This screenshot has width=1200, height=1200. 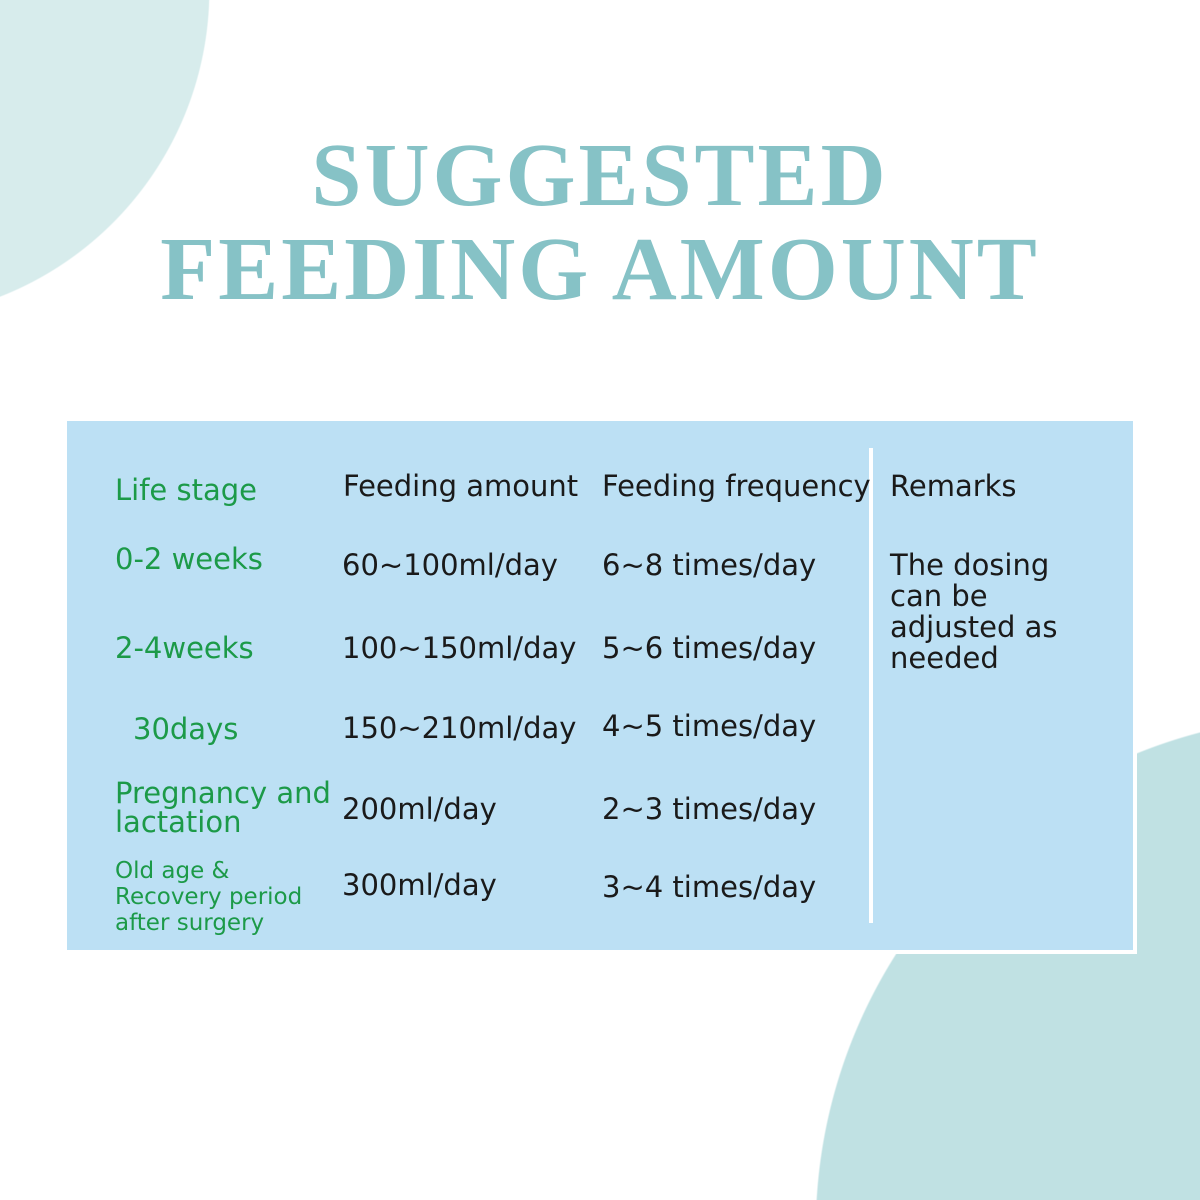 What do you see at coordinates (419, 809) in the screenshot?
I see `row-amount: 200ml/day` at bounding box center [419, 809].